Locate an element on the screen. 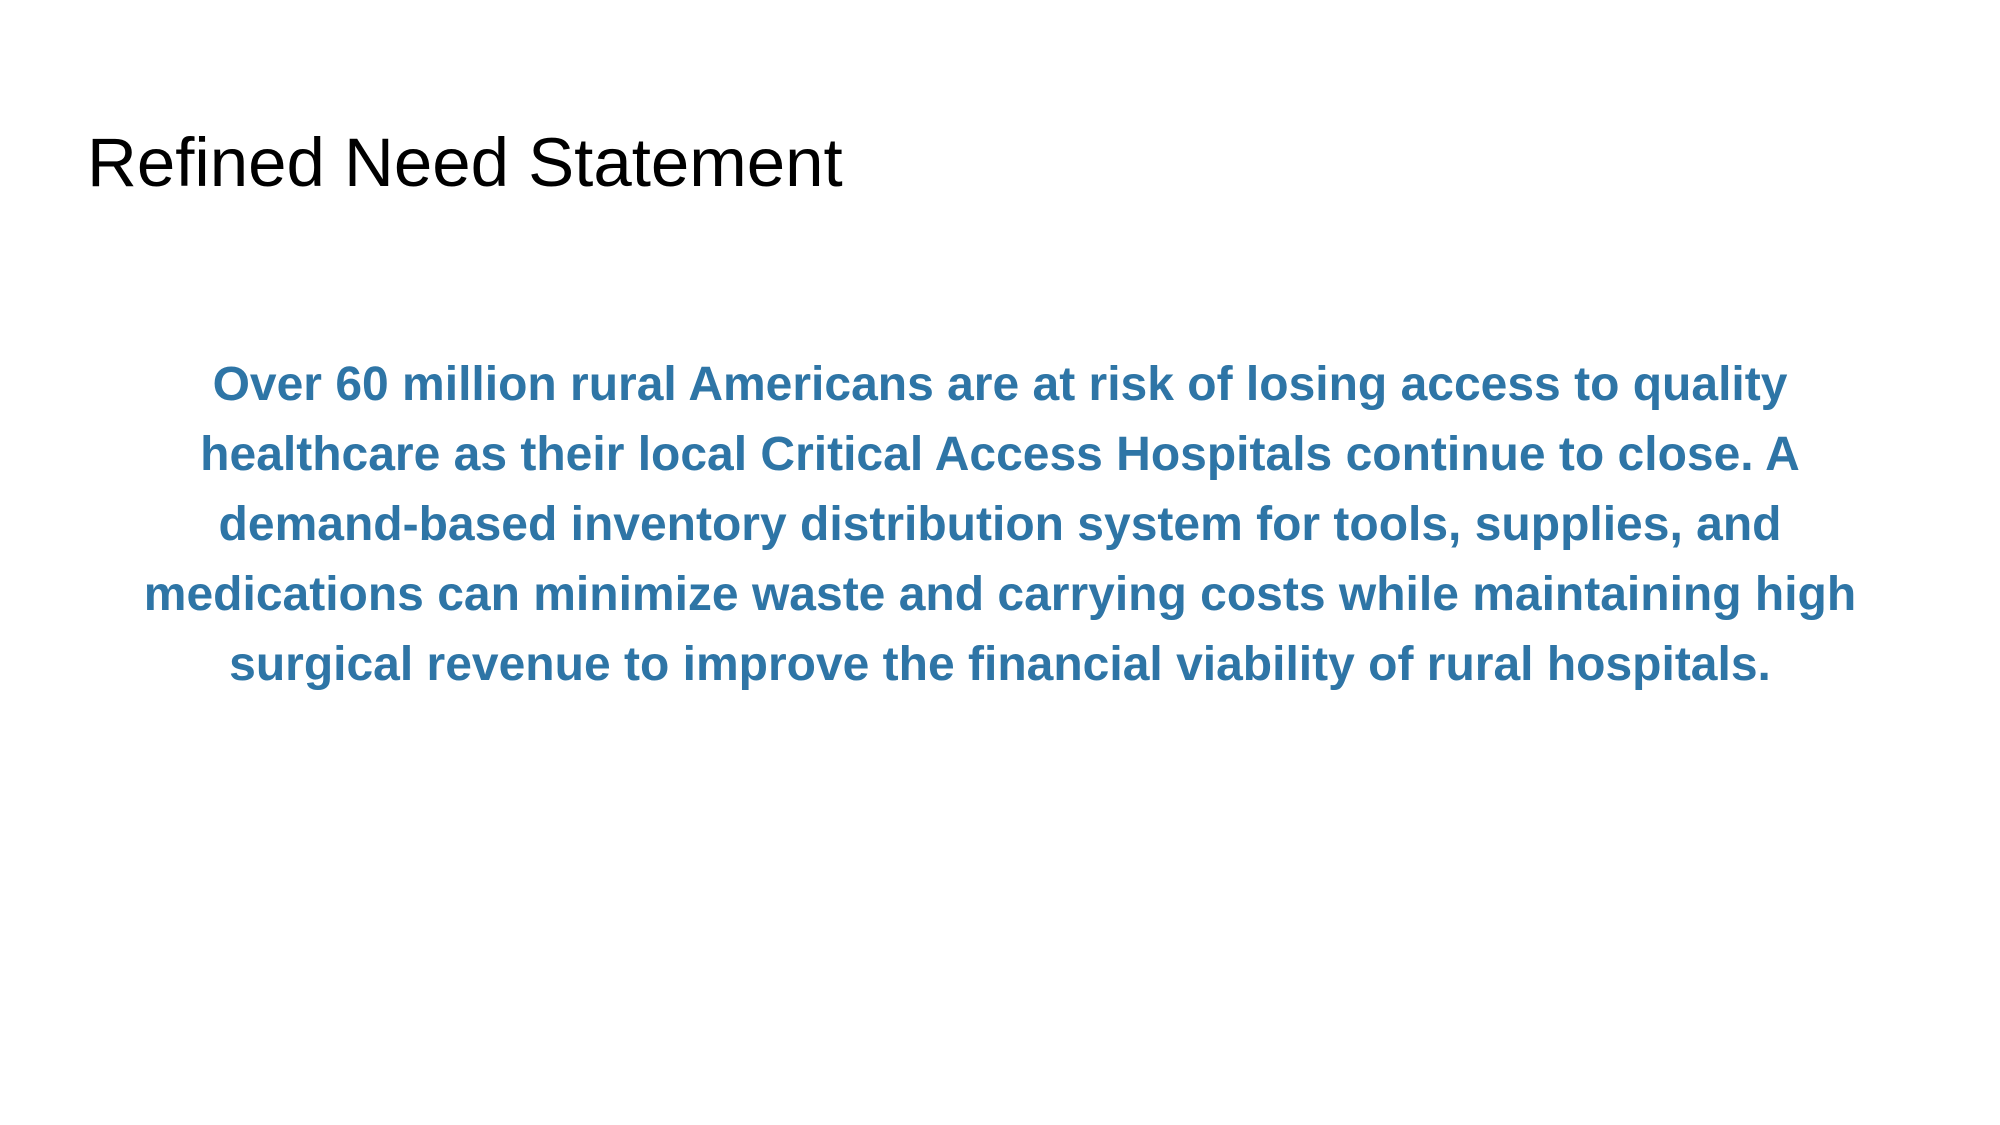 The image size is (2000, 1125). slide-title: Refined Need Statement is located at coordinates (465, 162).